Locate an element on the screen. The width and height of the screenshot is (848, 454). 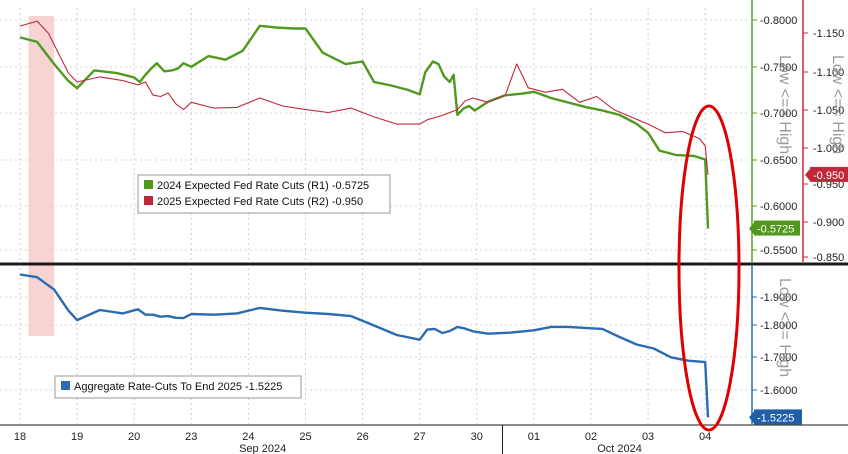
tag-r2-bg is located at coordinates (829, 174).